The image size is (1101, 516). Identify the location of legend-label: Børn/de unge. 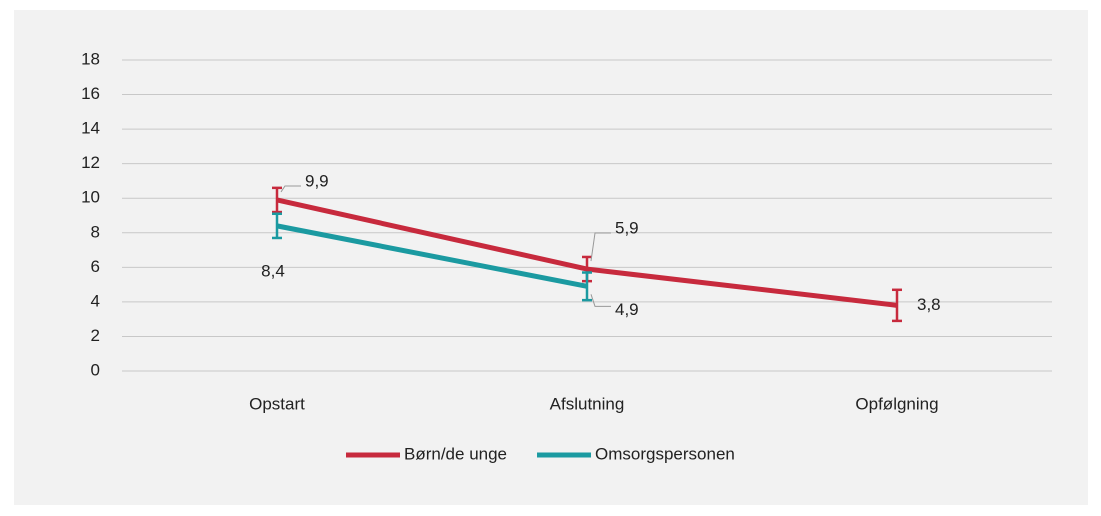
(455, 453).